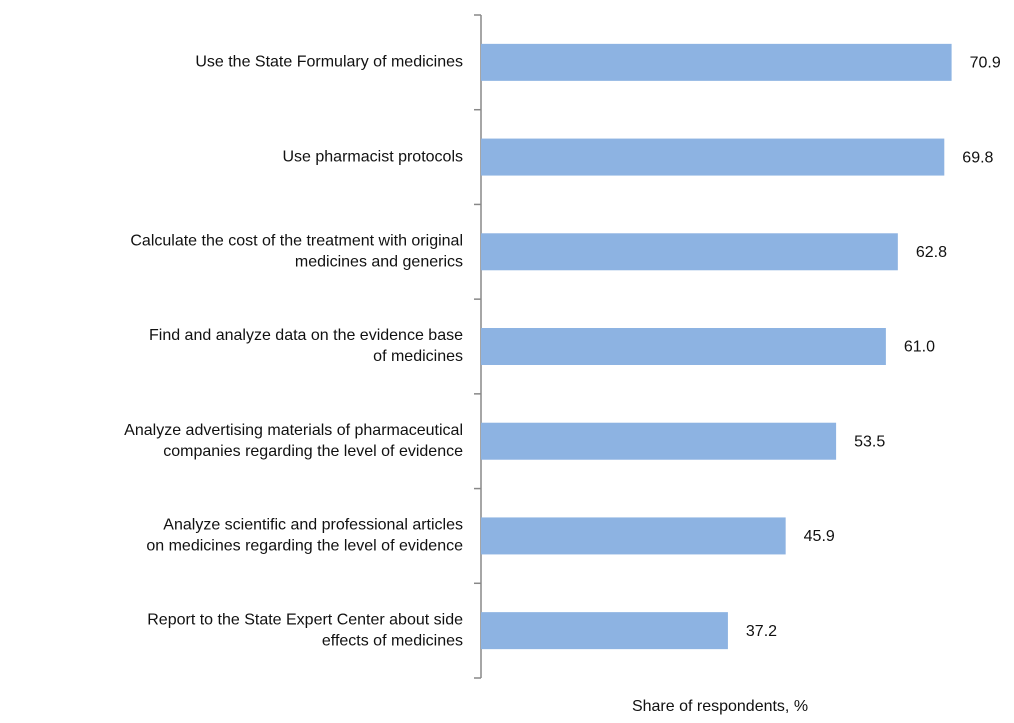  I want to click on value-label: 45.9, so click(819, 536).